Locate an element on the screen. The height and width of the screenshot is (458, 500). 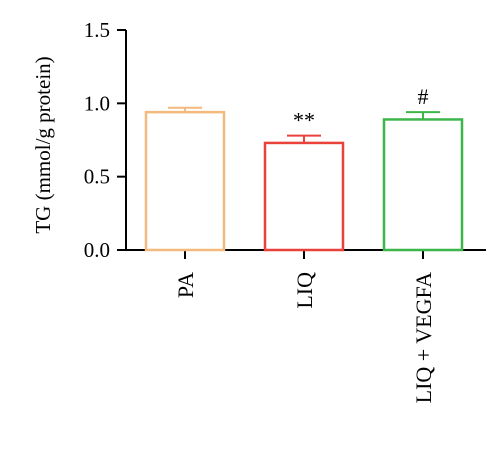
significance-label: # is located at coordinates (423, 96).